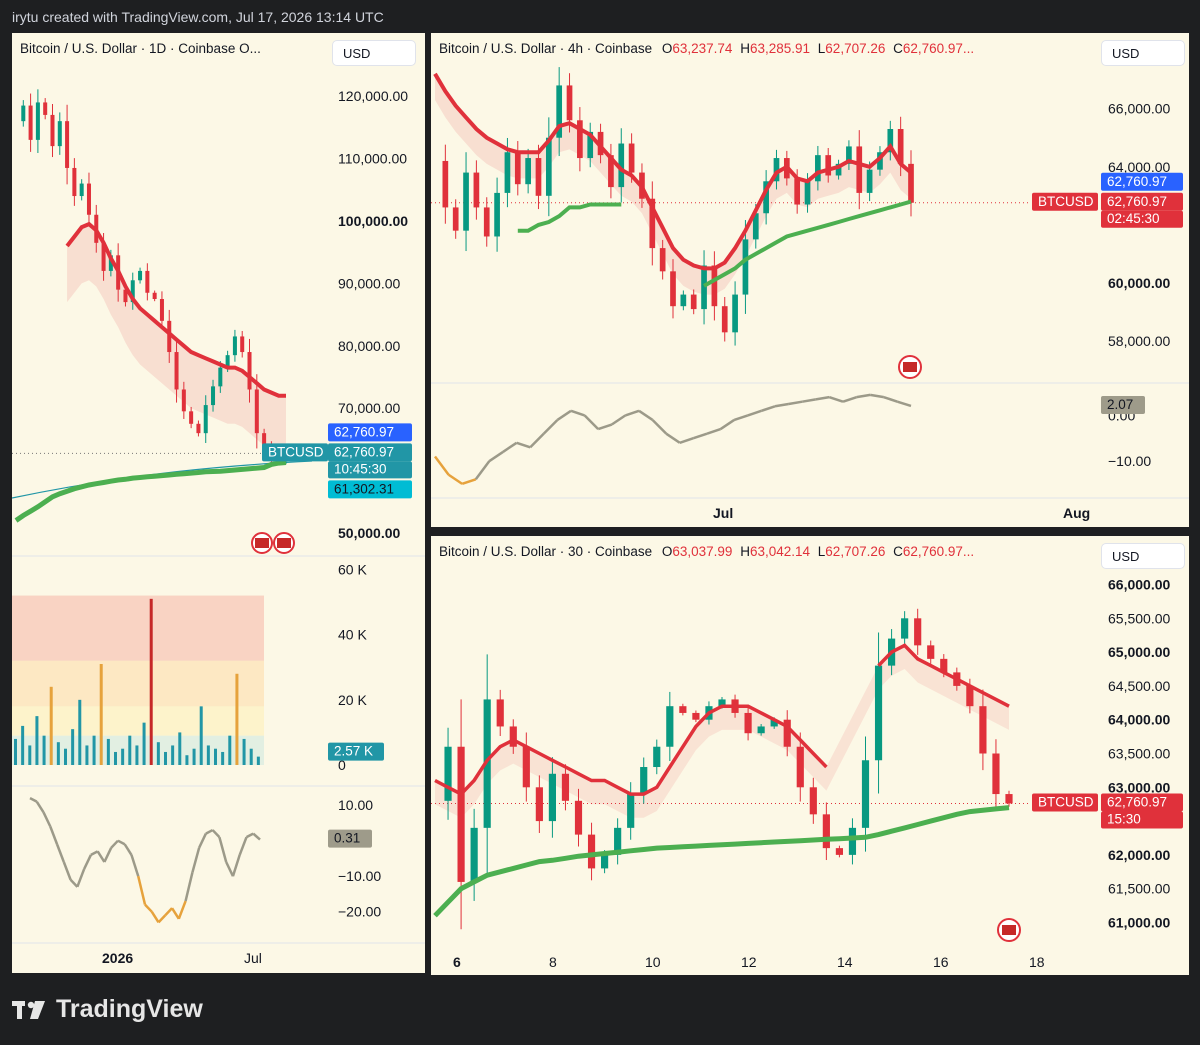  I want to click on h4-low-value: 62,707.26, so click(855, 48).